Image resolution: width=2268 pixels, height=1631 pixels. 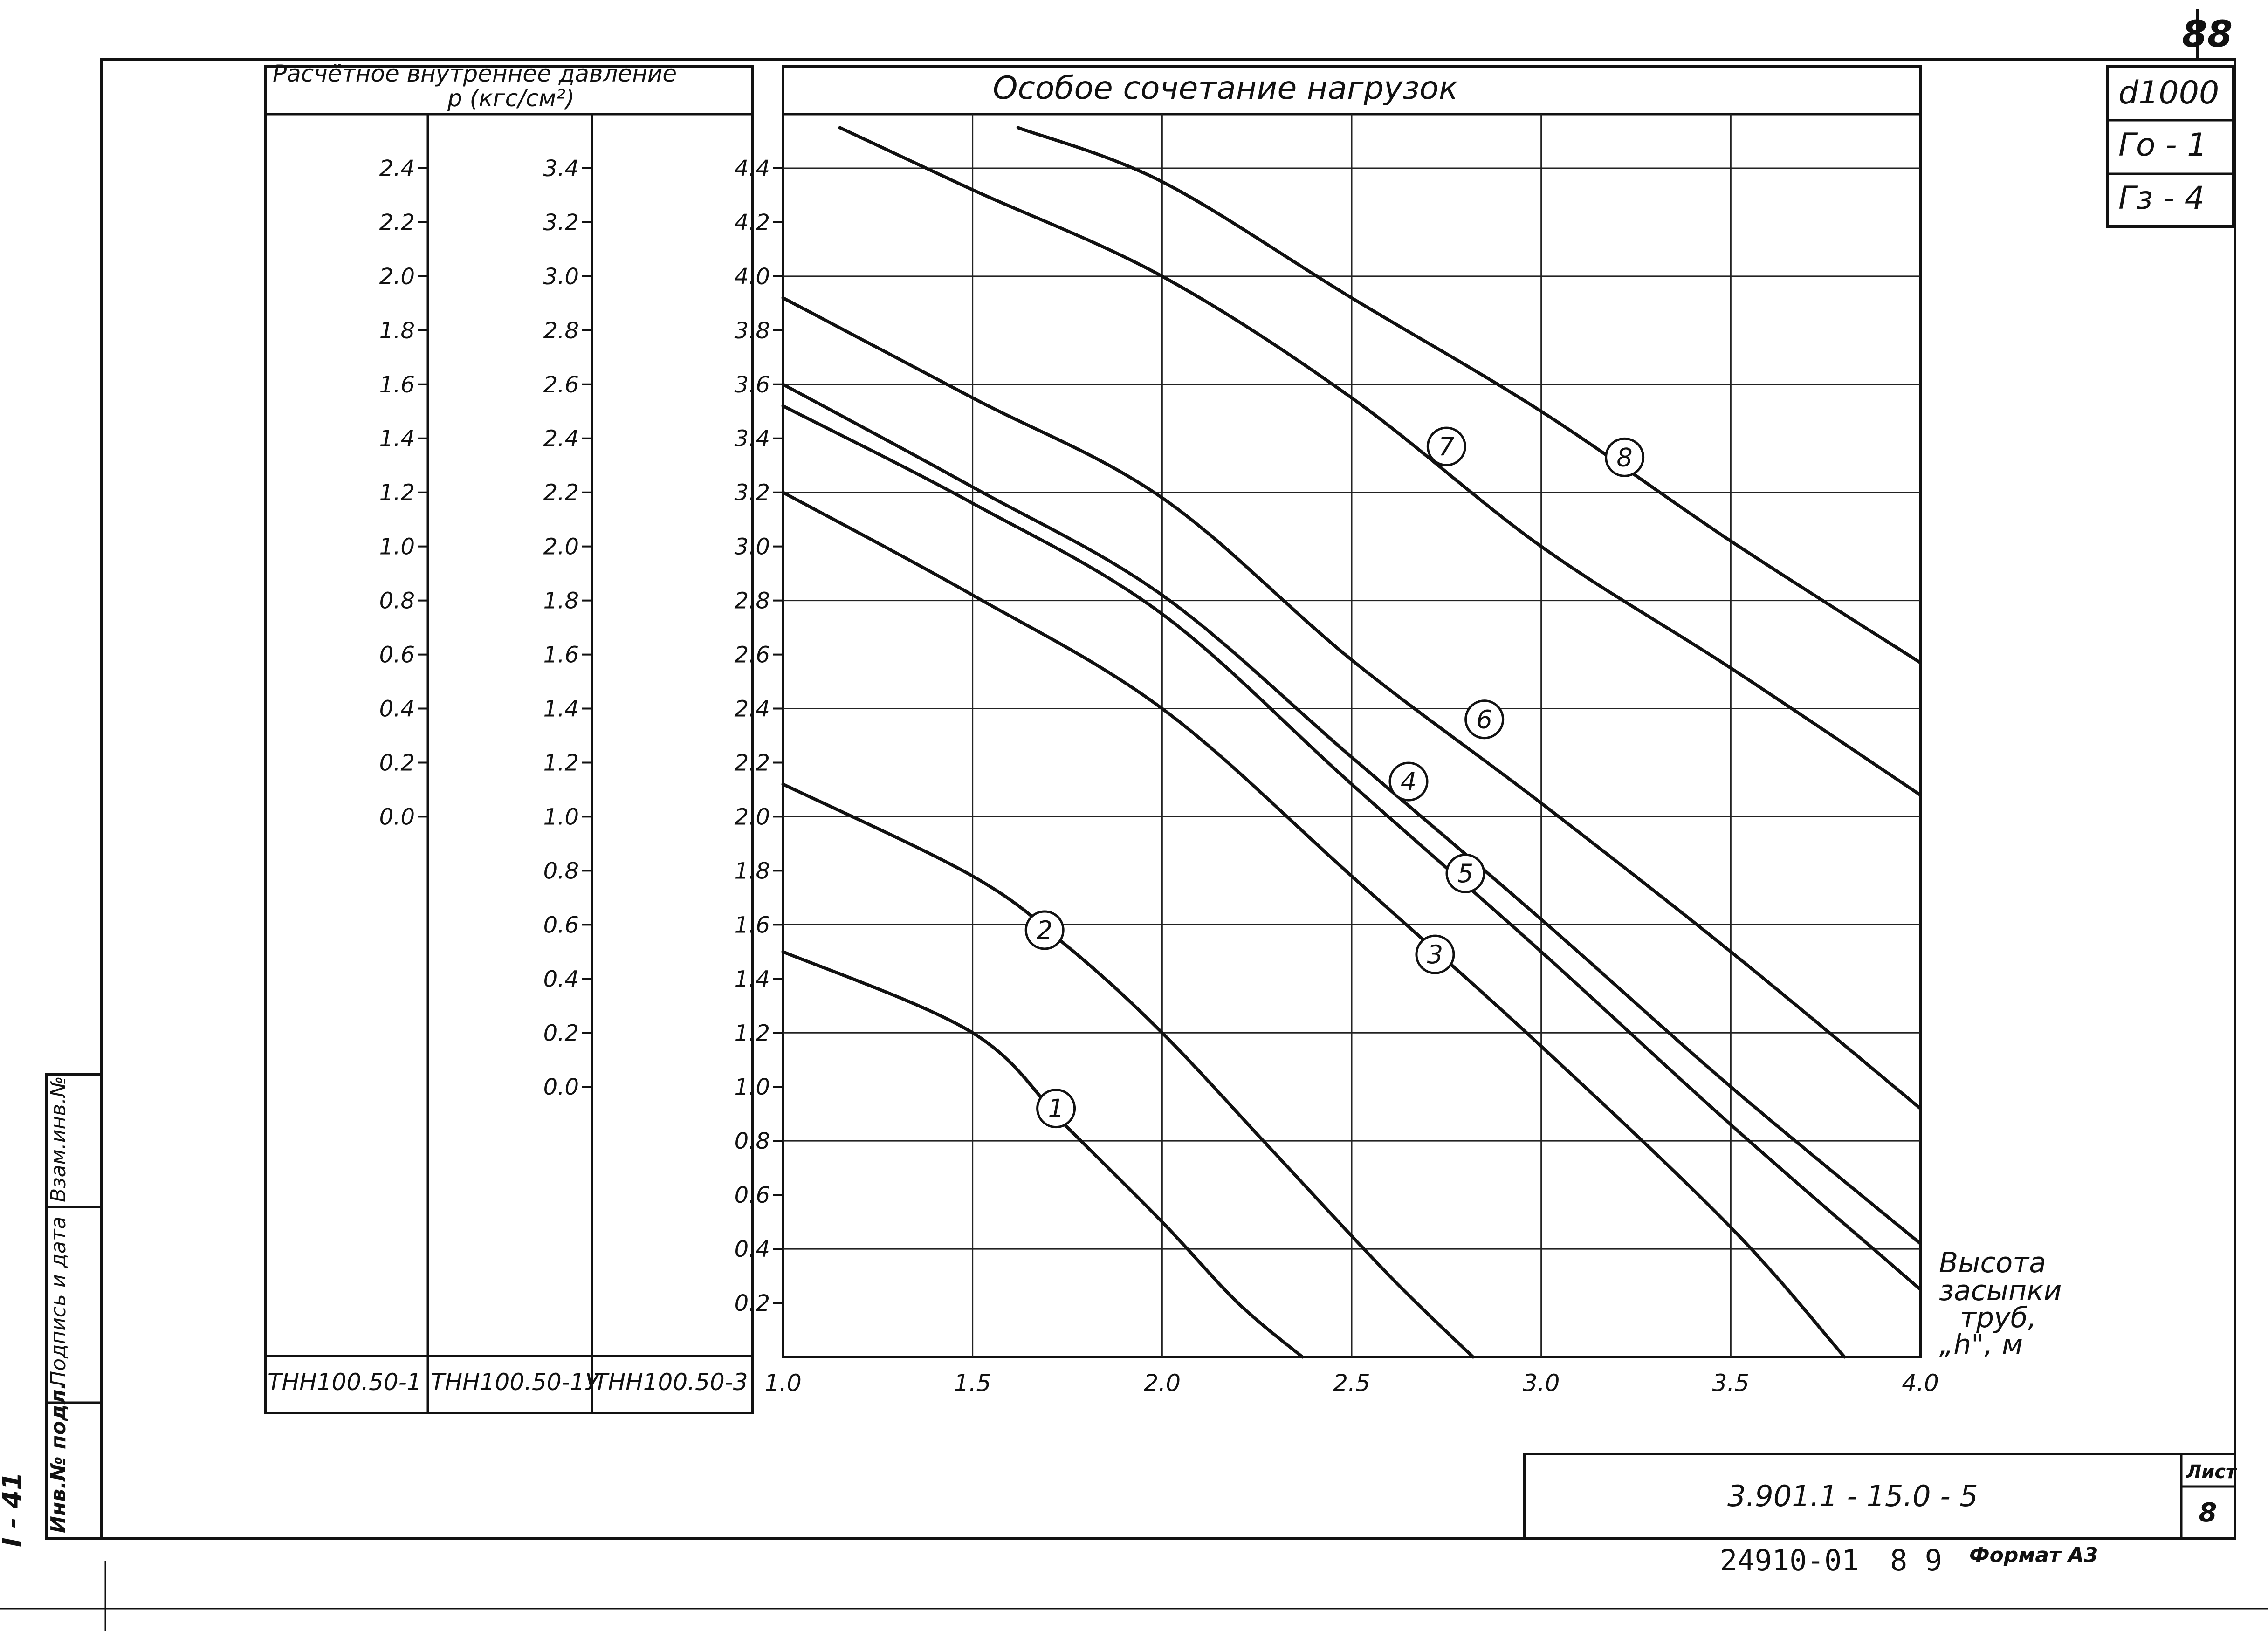 What do you see at coordinates (2207, 34) in the screenshot?
I see `page-number: 88` at bounding box center [2207, 34].